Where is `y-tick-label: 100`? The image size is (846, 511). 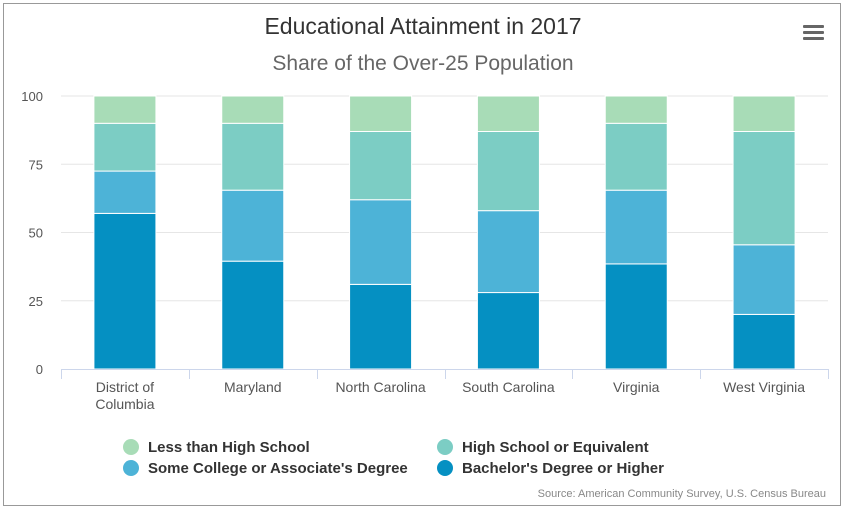 y-tick-label: 100 is located at coordinates (32, 96).